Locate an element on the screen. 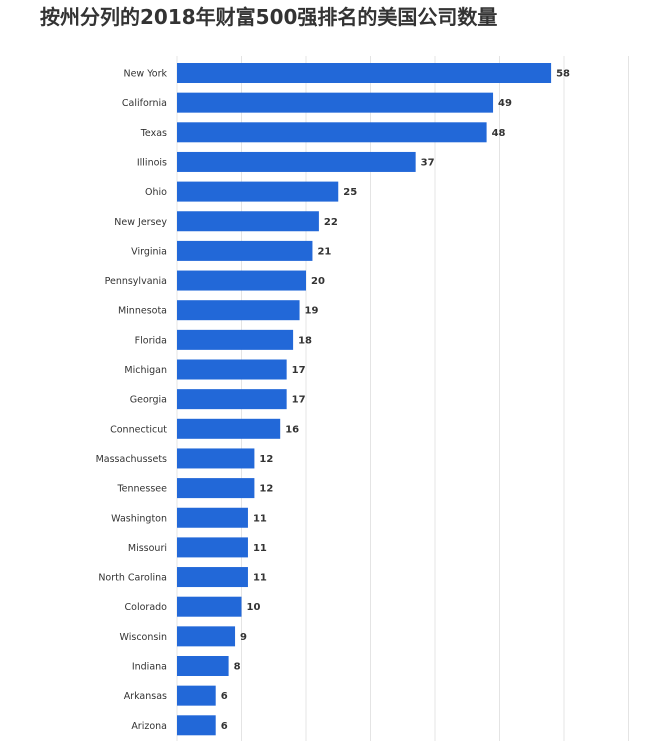  category-label: Minnesota is located at coordinates (142, 311).